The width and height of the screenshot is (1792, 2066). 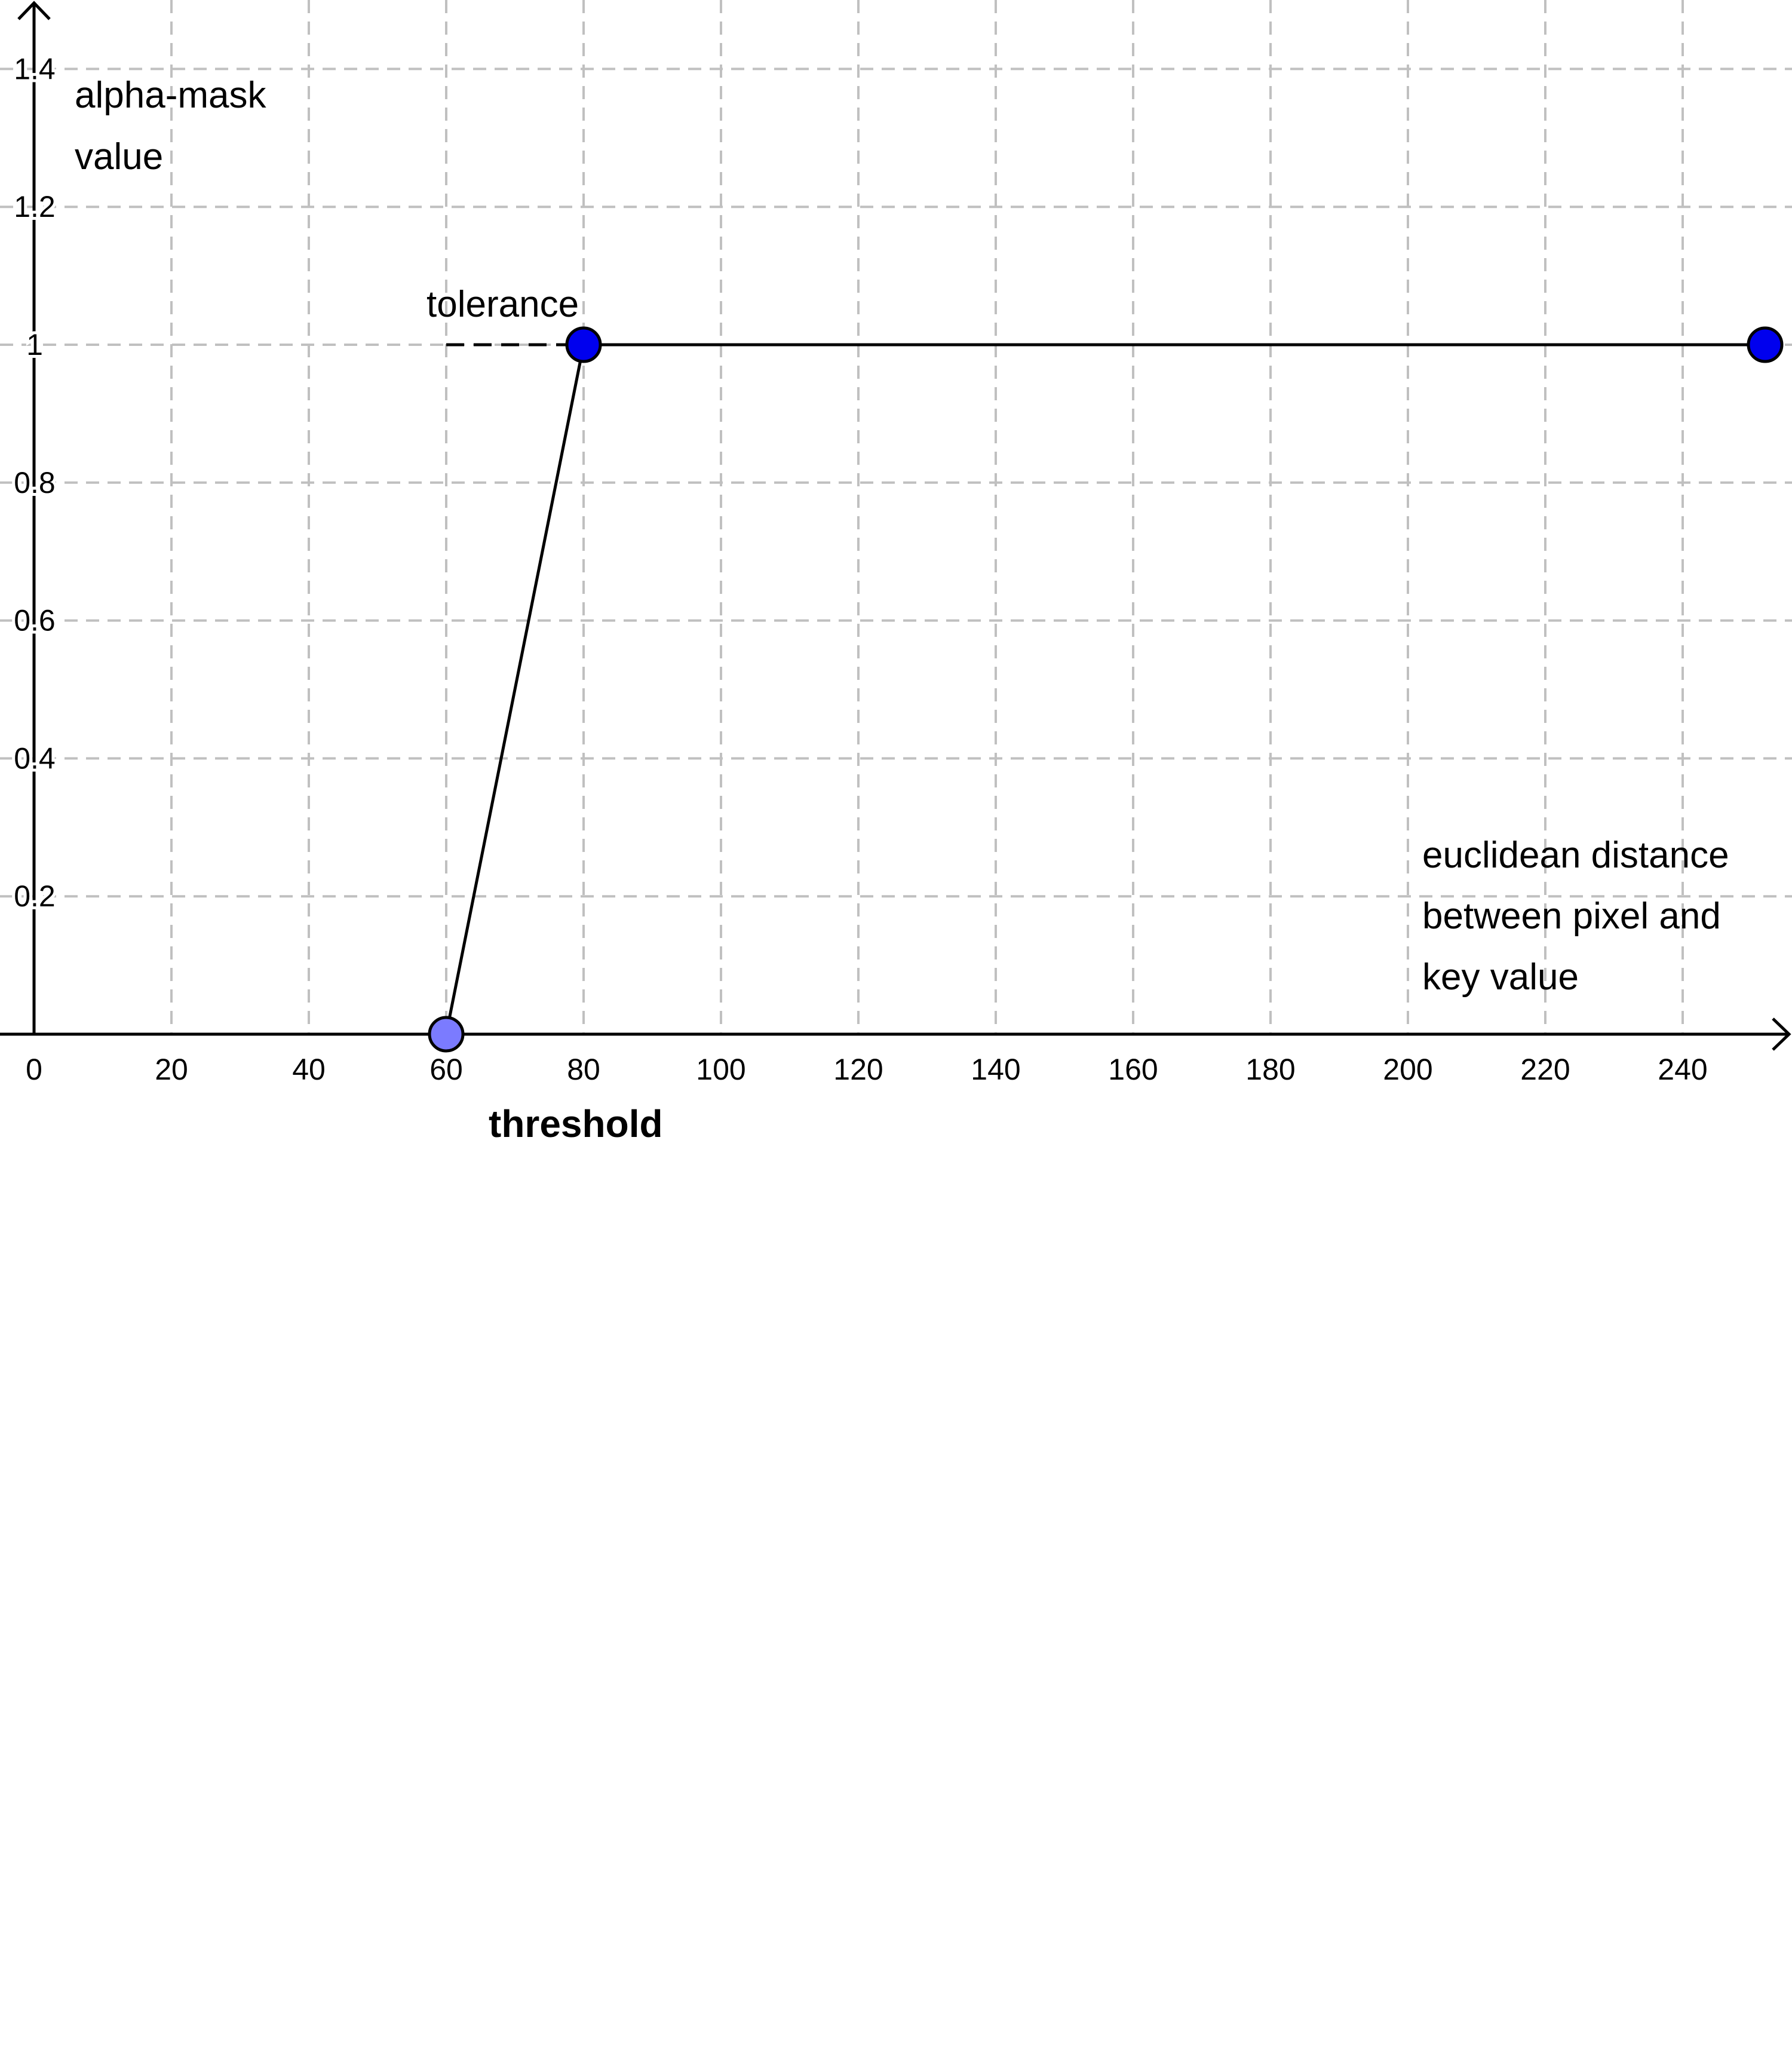 What do you see at coordinates (171, 1069) in the screenshot?
I see `x-tick-label: 20` at bounding box center [171, 1069].